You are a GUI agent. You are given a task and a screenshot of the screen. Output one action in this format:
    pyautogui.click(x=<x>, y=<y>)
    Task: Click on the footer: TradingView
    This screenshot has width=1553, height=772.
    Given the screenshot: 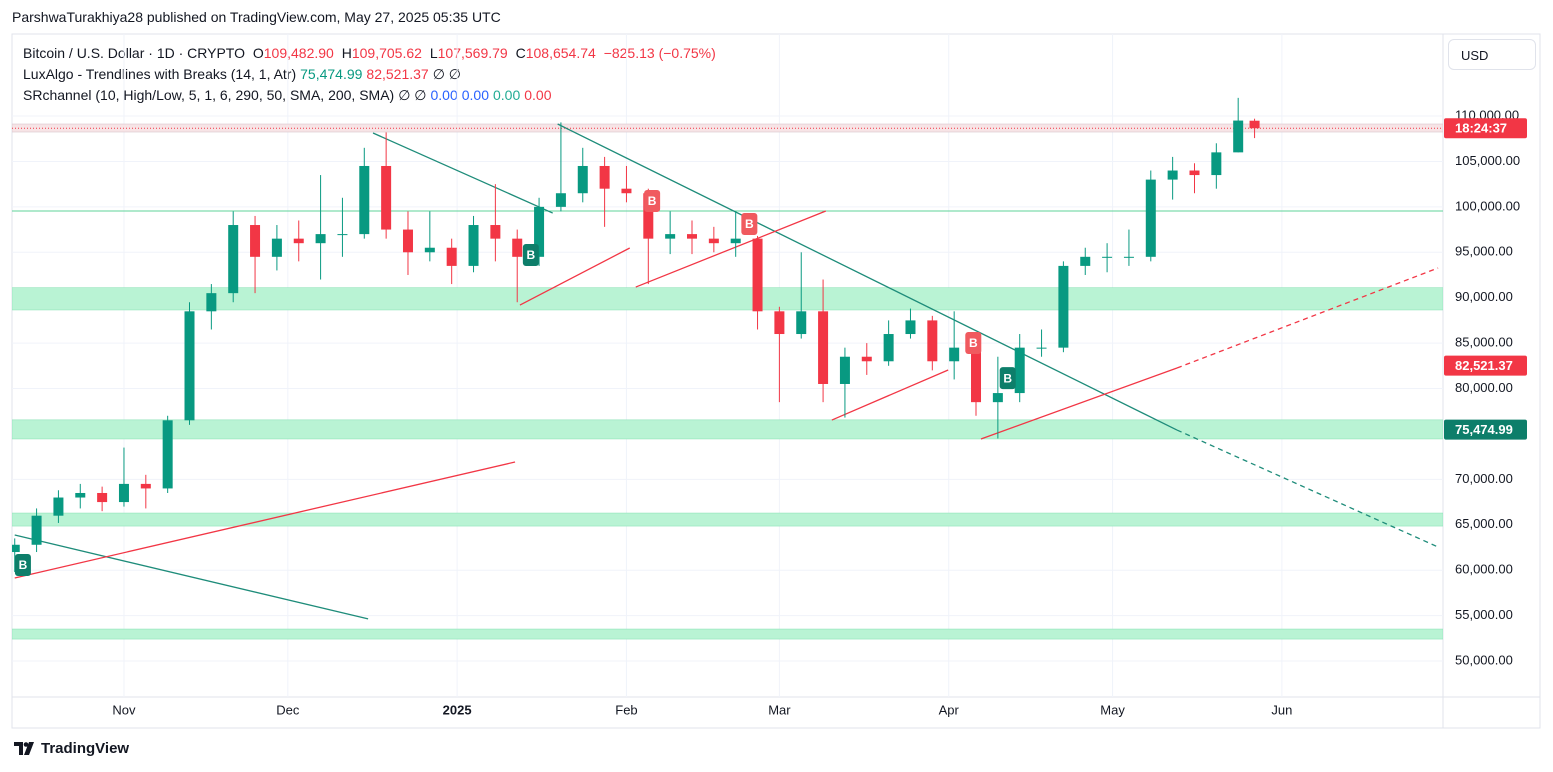 What is the action you would take?
    pyautogui.click(x=71, y=748)
    